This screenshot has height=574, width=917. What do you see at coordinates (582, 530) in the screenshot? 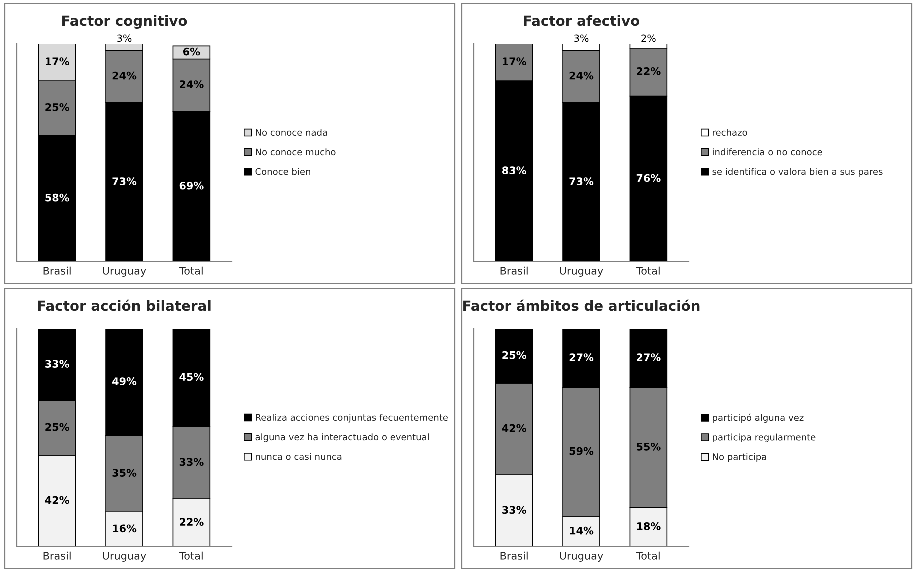
I see `data-label: 14%` at bounding box center [582, 530].